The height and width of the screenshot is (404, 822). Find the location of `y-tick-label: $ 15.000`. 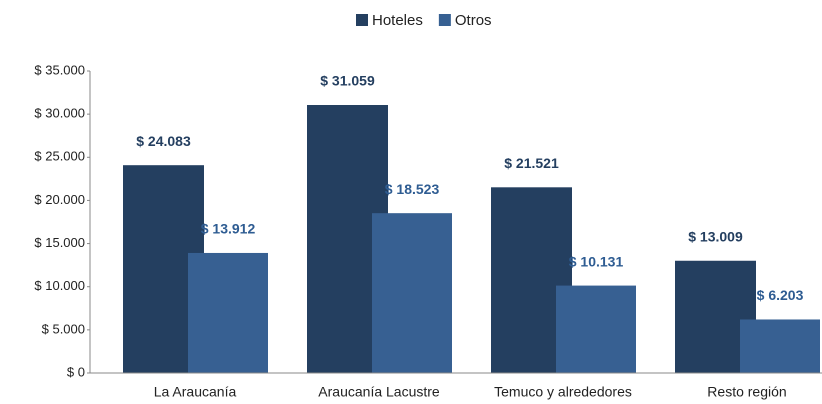

y-tick-label: $ 15.000 is located at coordinates (59, 242).